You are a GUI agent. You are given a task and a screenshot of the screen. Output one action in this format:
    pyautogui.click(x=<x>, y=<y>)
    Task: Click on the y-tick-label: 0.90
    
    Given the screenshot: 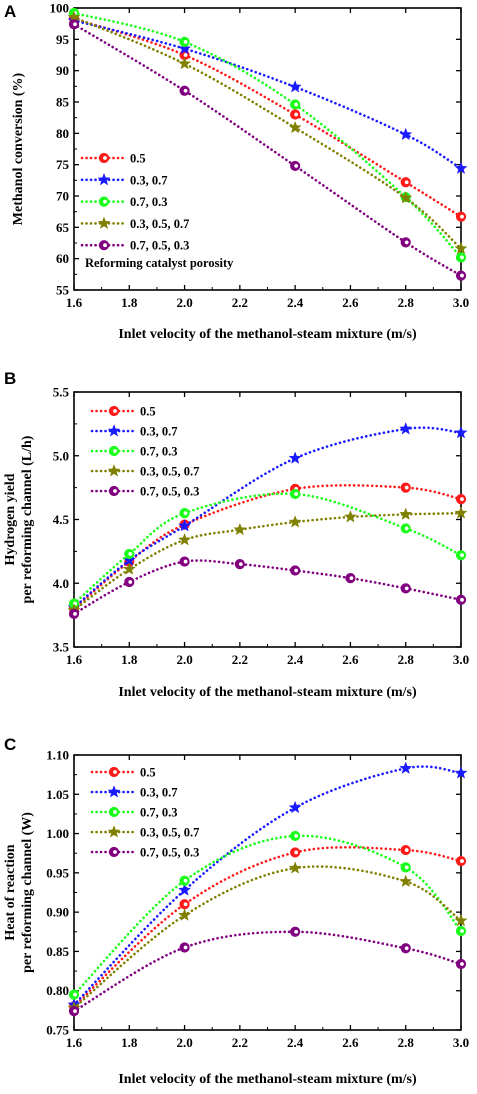 What is the action you would take?
    pyautogui.click(x=57, y=912)
    